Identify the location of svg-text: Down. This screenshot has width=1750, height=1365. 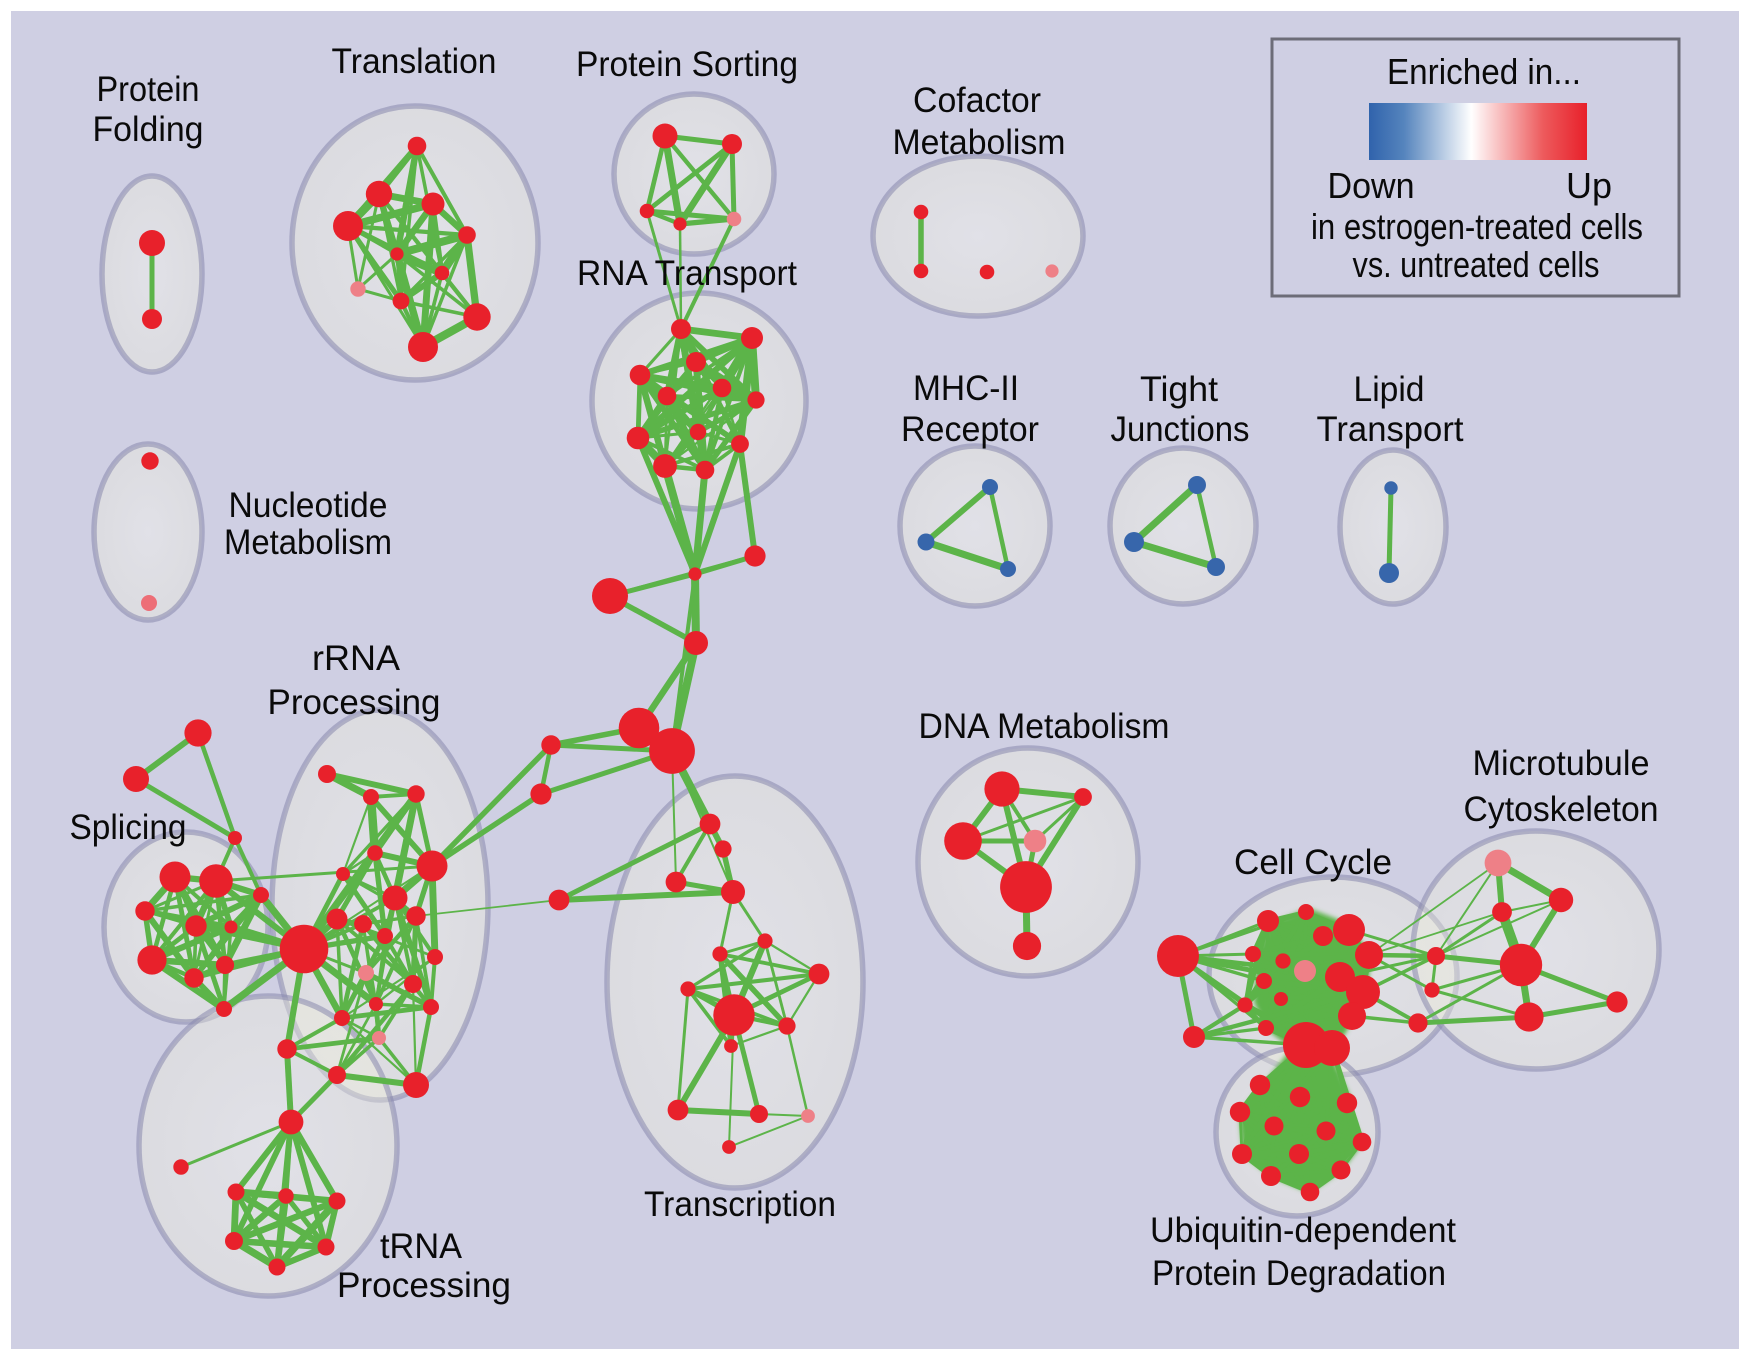
(1371, 185).